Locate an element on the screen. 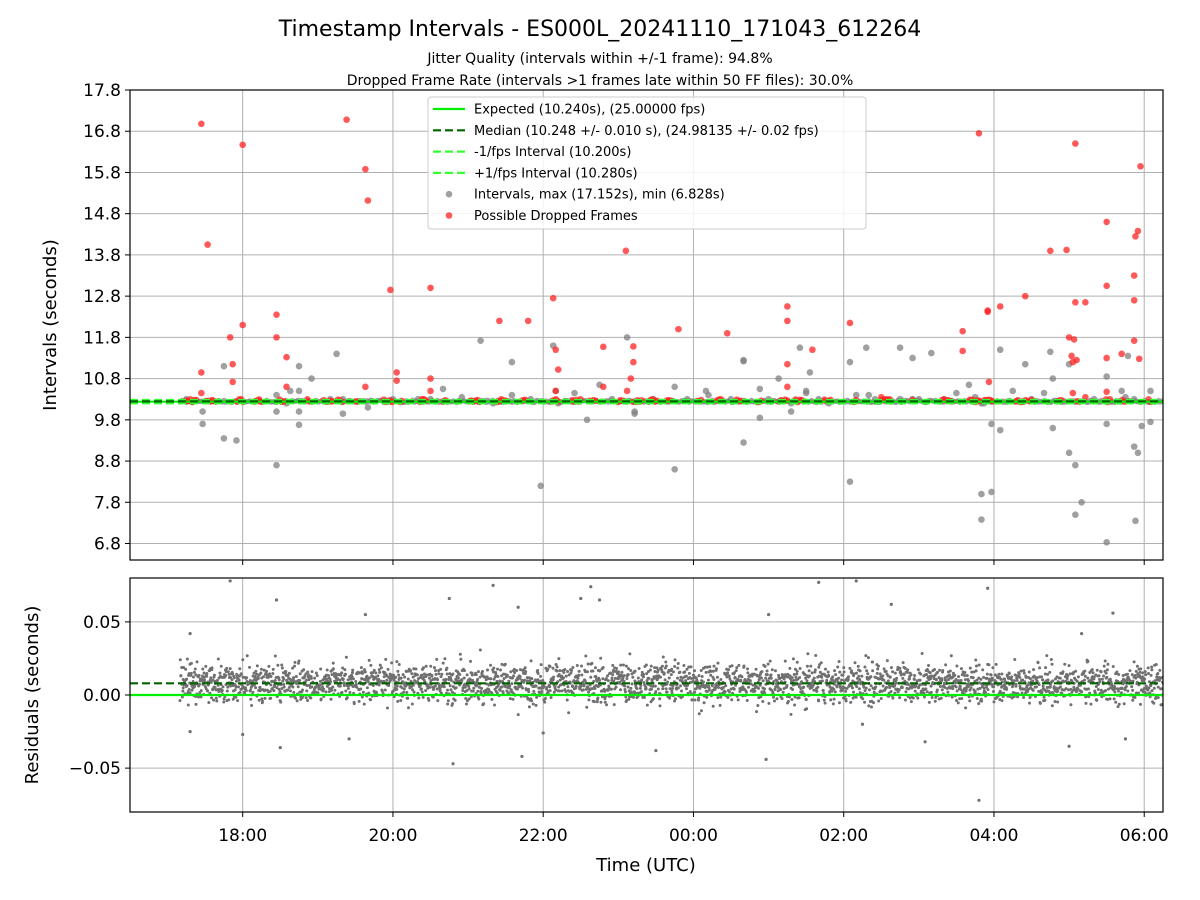 This screenshot has width=1200, height=900. y-axis-label-intervals: Intervals (seconds) is located at coordinates (50, 325).